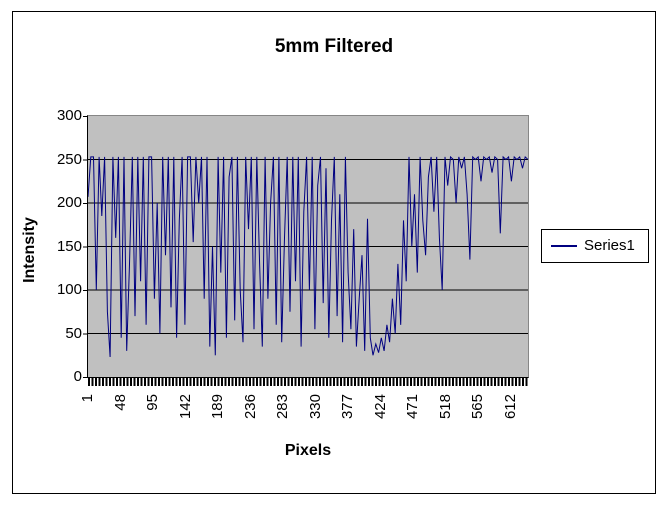 This screenshot has width=664, height=507. Describe the element at coordinates (308, 382) in the screenshot. I see `x-axis-tick-marks` at that location.